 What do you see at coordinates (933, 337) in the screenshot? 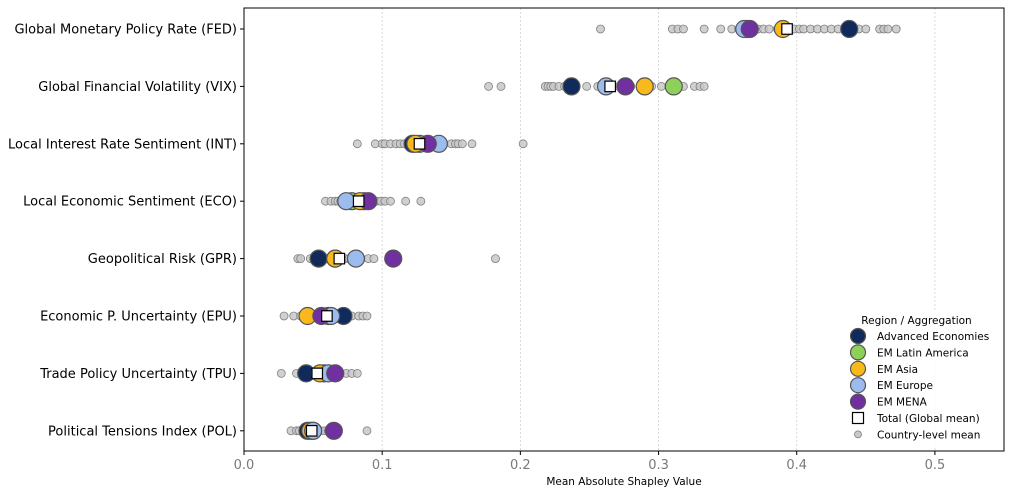
I see `legend-label: Advanced Economies` at bounding box center [933, 337].